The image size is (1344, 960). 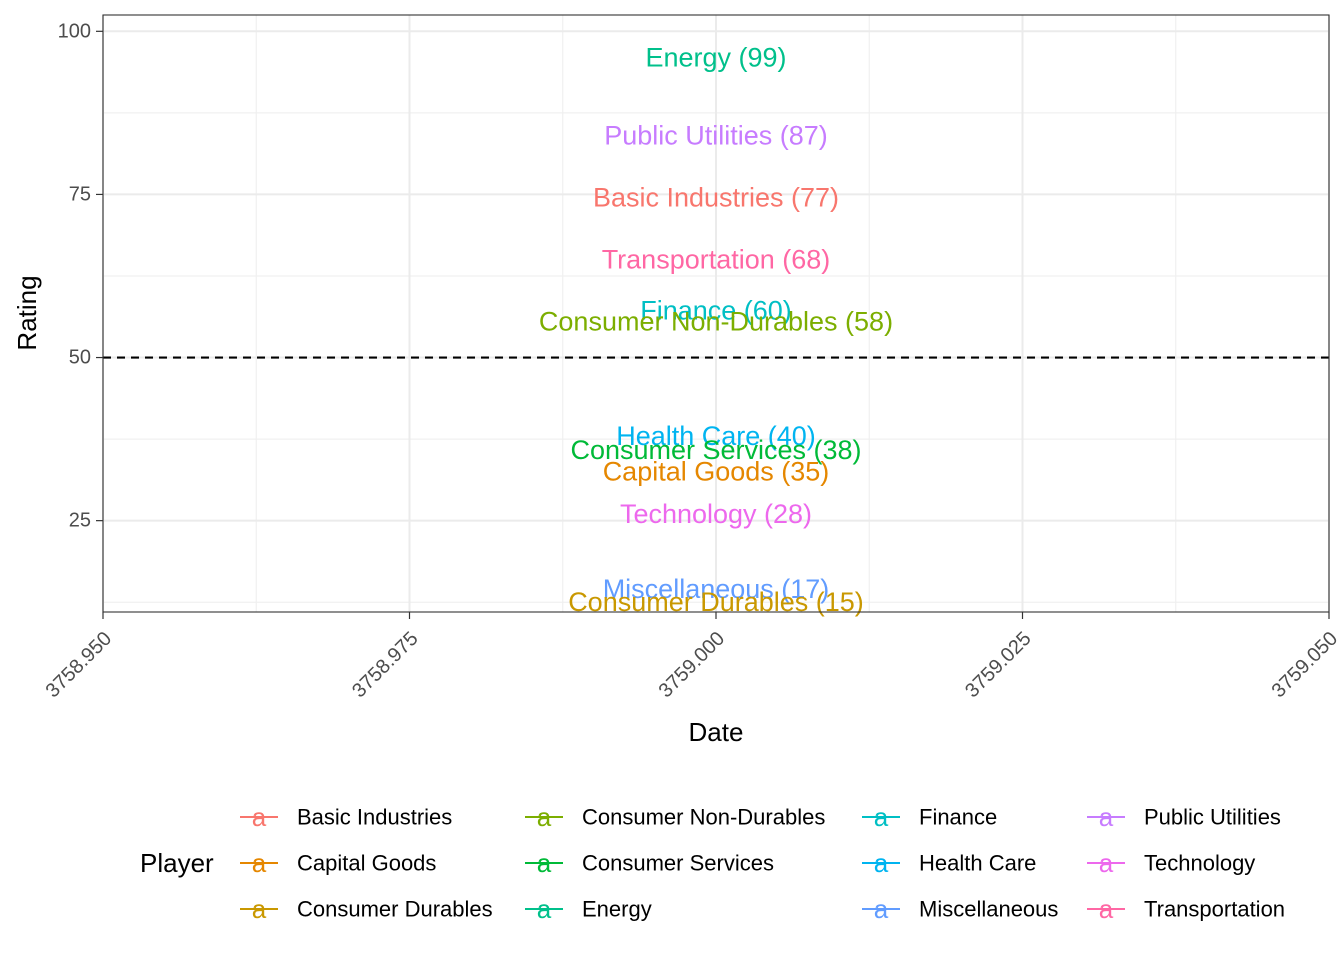 I want to click on x-tick-label: 3758.950, so click(x=79, y=665).